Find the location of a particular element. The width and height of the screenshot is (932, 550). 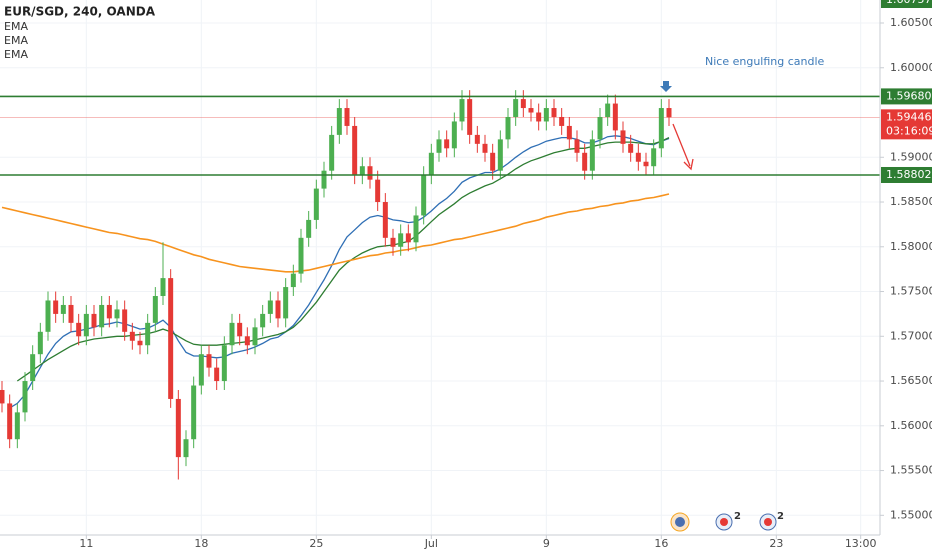

x-tick-label: 13:00 is located at coordinates (861, 543).